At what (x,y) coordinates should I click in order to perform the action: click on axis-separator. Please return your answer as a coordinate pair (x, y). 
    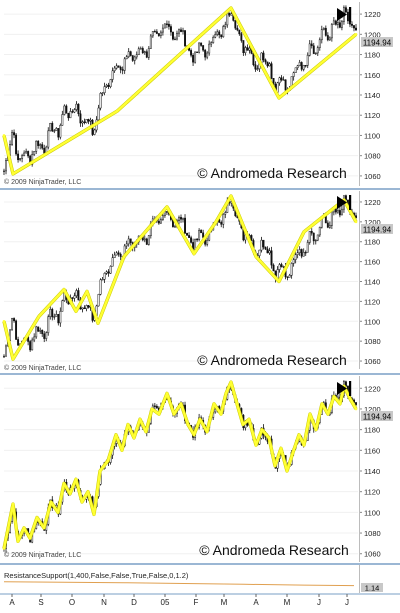
    Looking at the image, I should click on (359, 579).